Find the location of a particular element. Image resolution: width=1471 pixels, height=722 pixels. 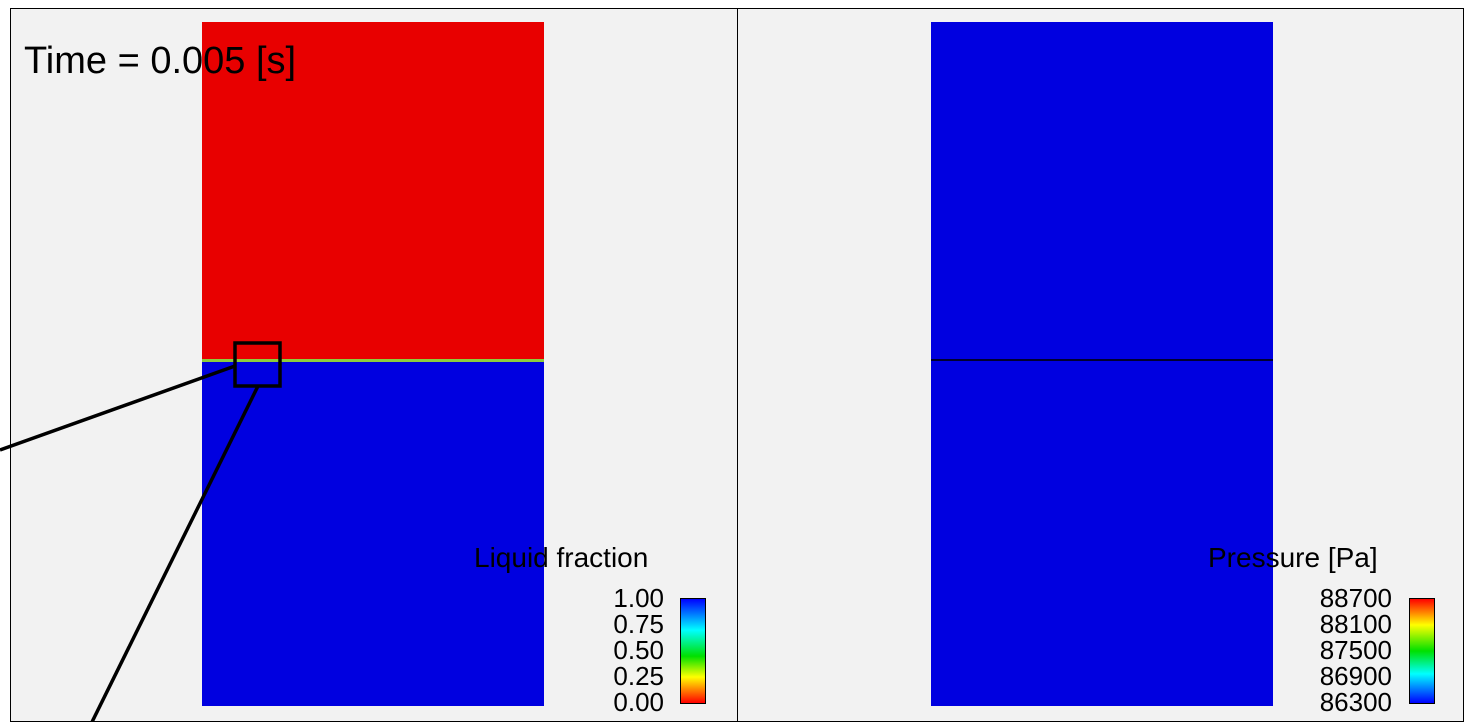

callout-line-bottom is located at coordinates (175, 553).